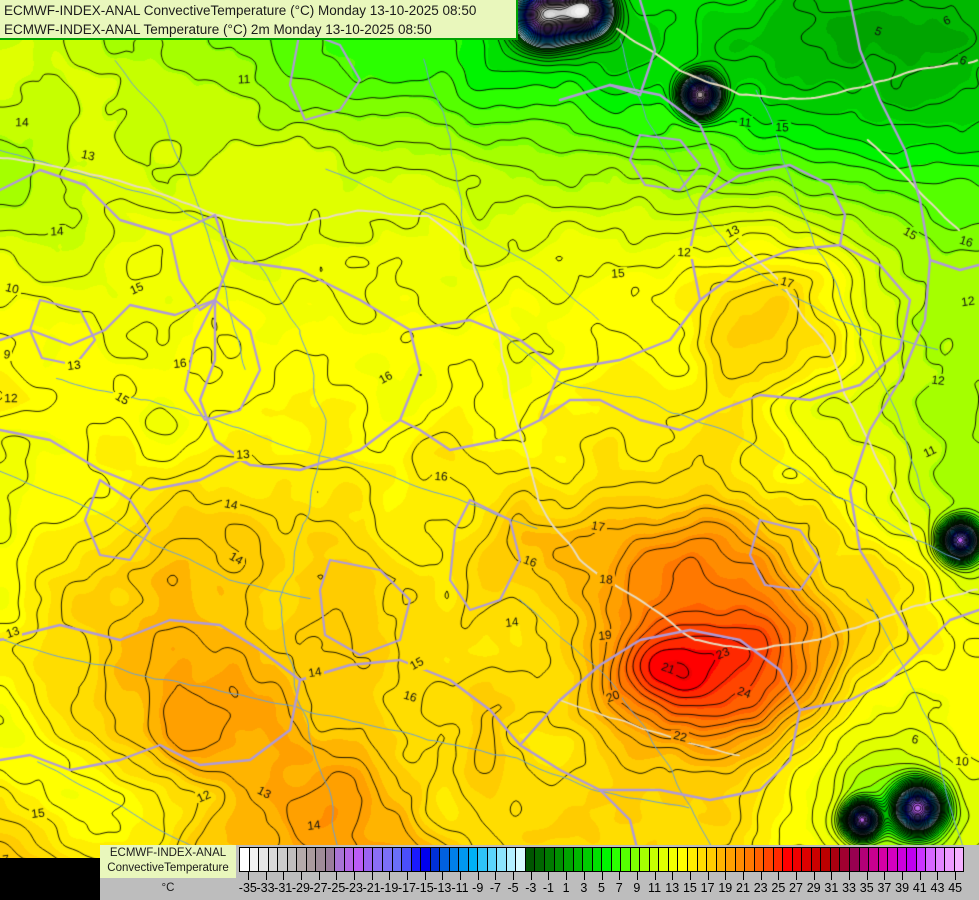 Image resolution: width=979 pixels, height=900 pixels. What do you see at coordinates (50, 879) in the screenshot?
I see `map-sea-area` at bounding box center [50, 879].